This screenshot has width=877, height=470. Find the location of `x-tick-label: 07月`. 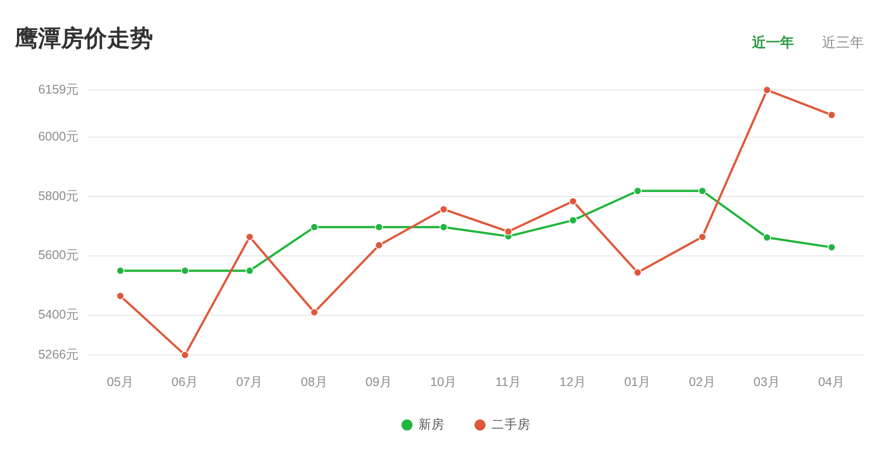

x-tick-label: 07月 is located at coordinates (250, 382).